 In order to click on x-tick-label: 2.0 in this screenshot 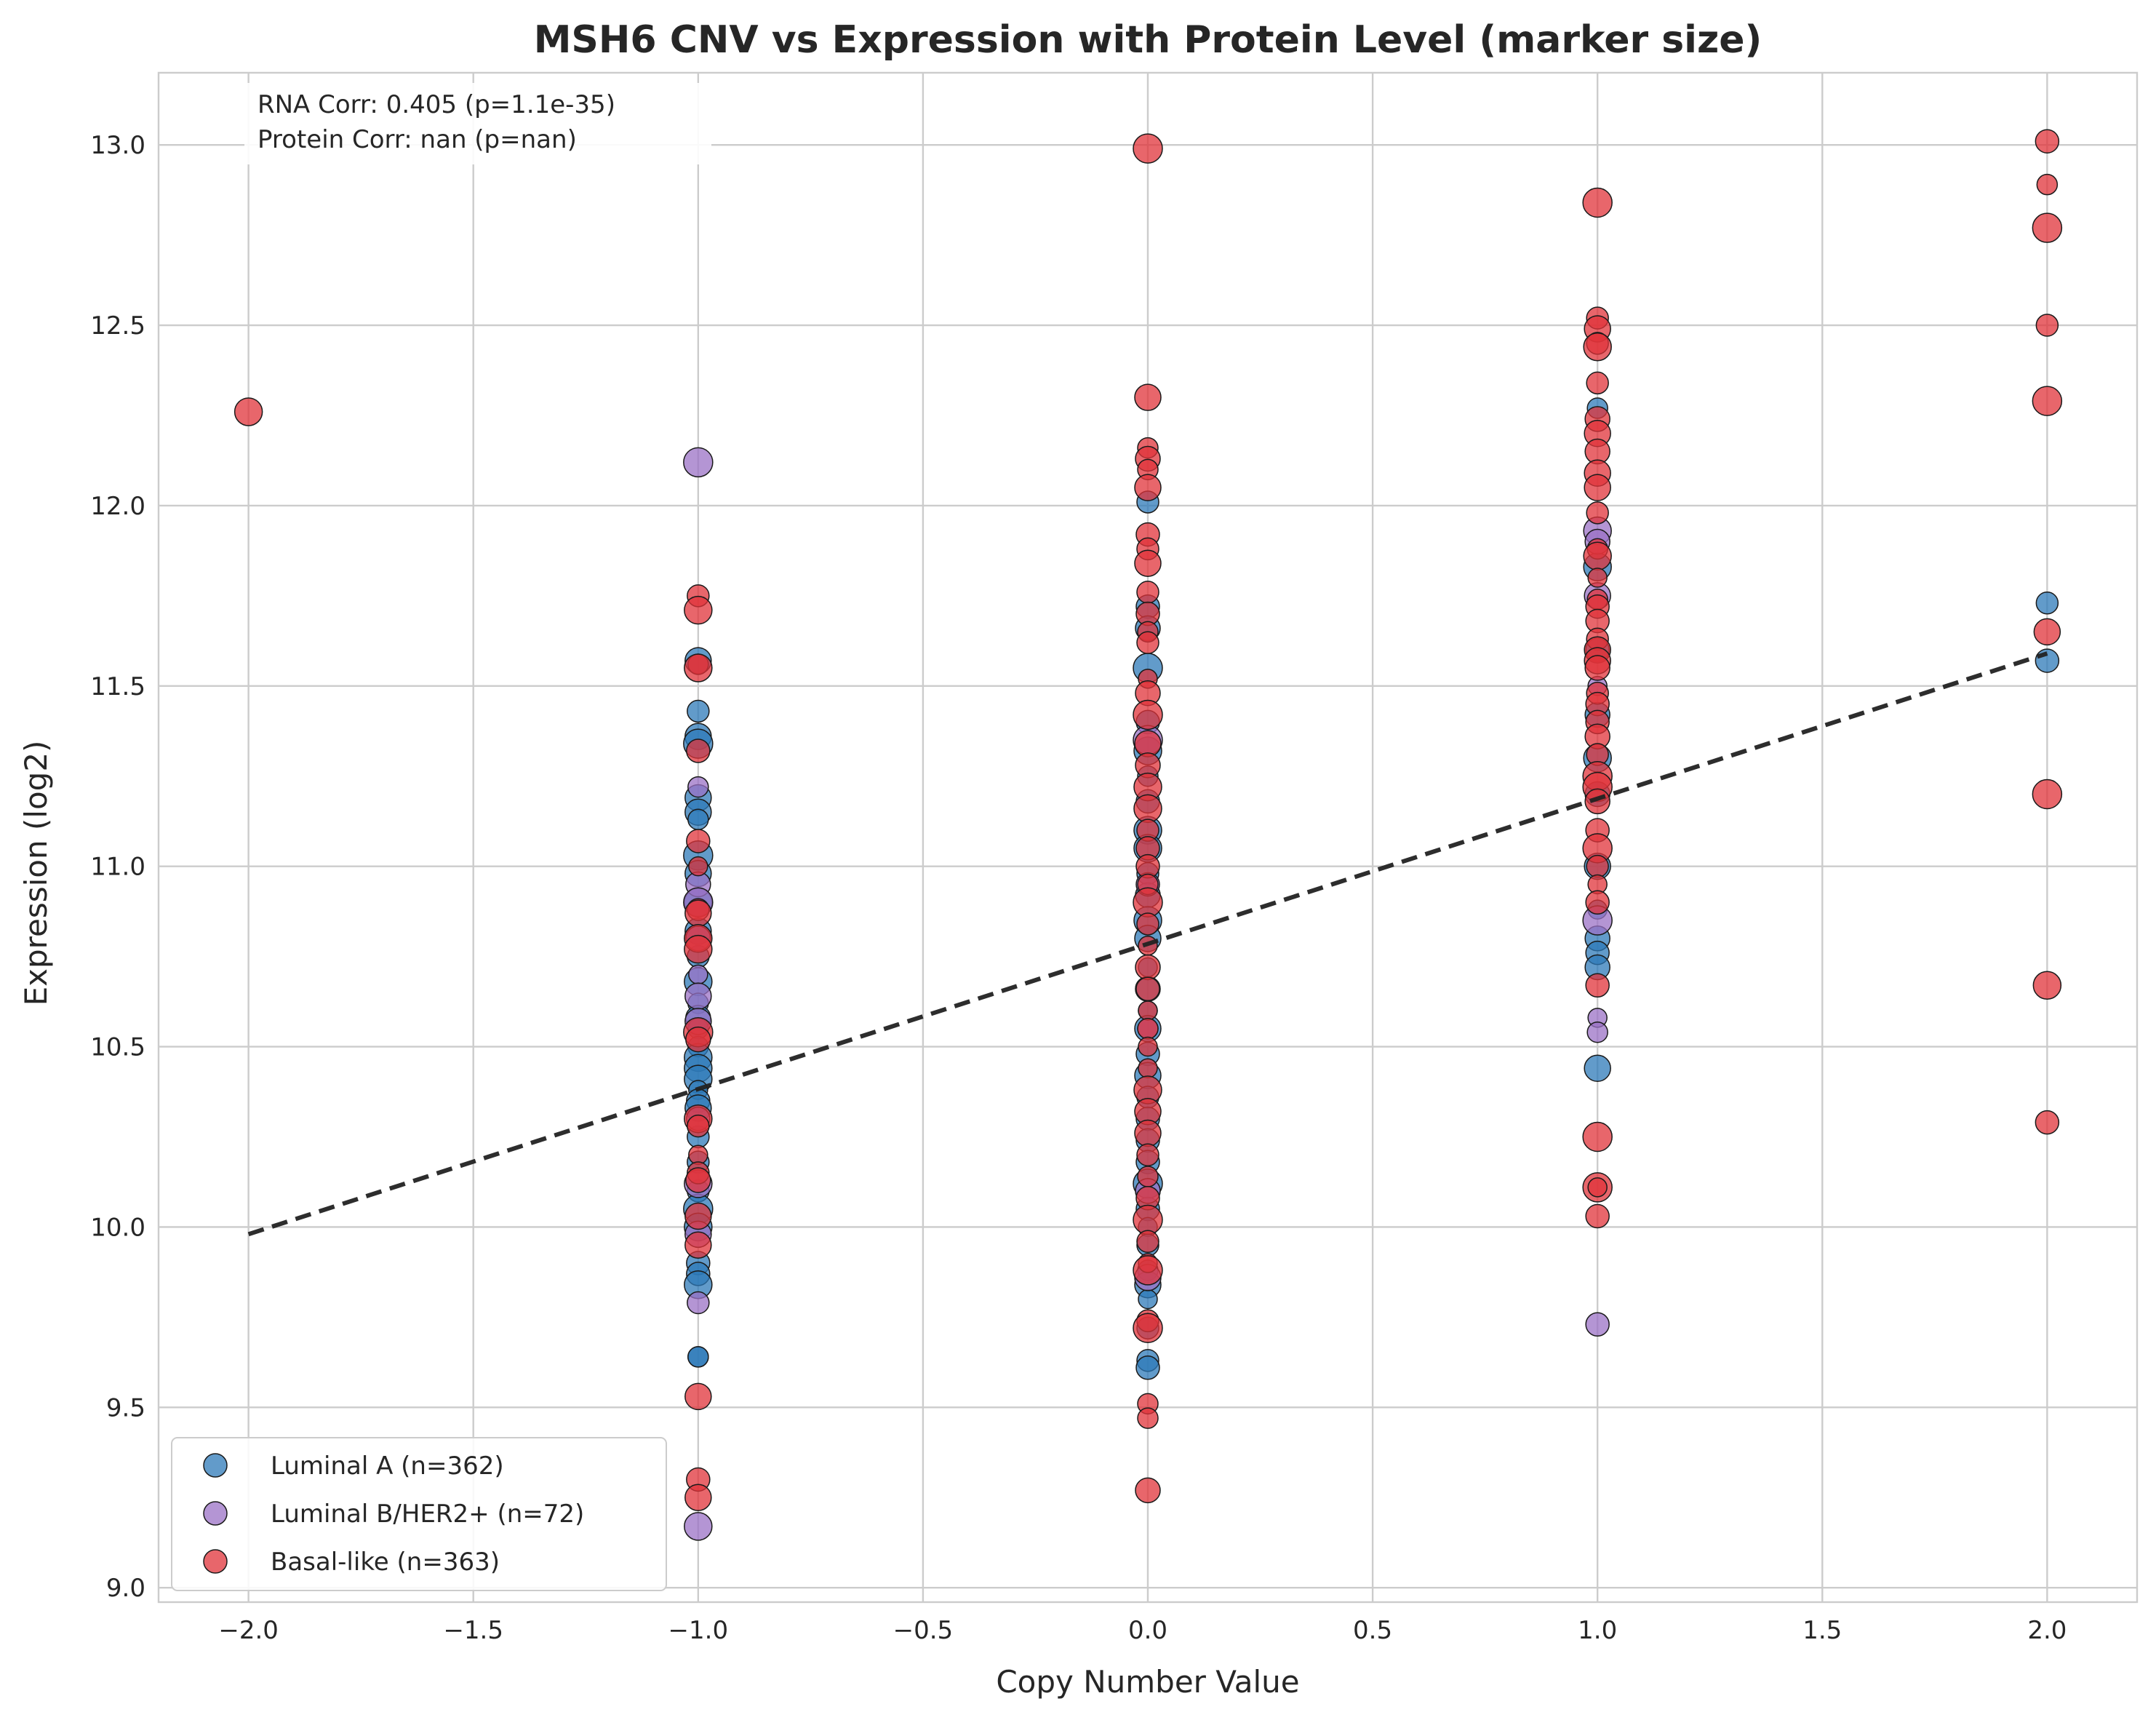, I will do `click(2047, 1630)`.